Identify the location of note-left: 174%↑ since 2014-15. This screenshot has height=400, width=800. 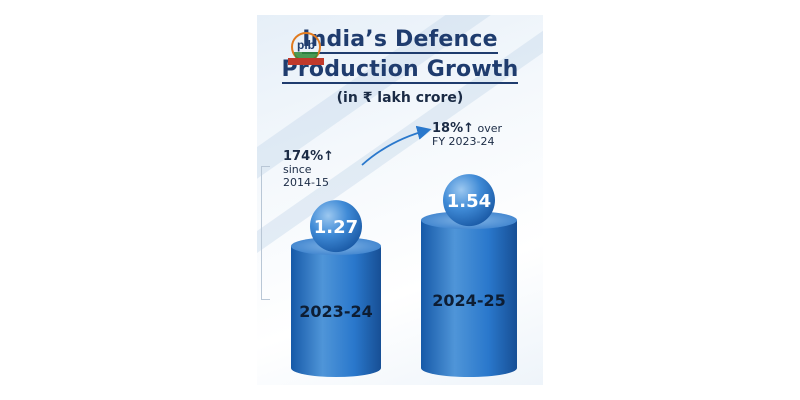
(308, 169).